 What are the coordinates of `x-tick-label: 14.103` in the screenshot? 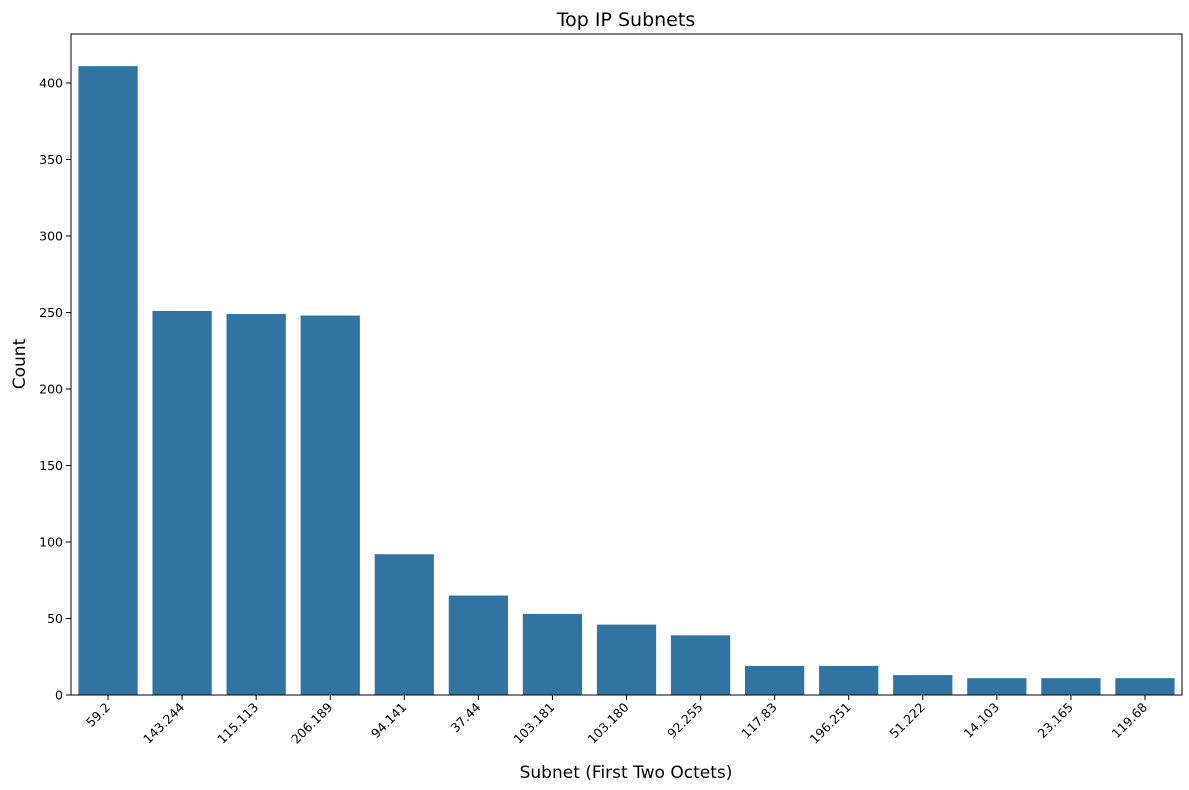 It's located at (981, 721).